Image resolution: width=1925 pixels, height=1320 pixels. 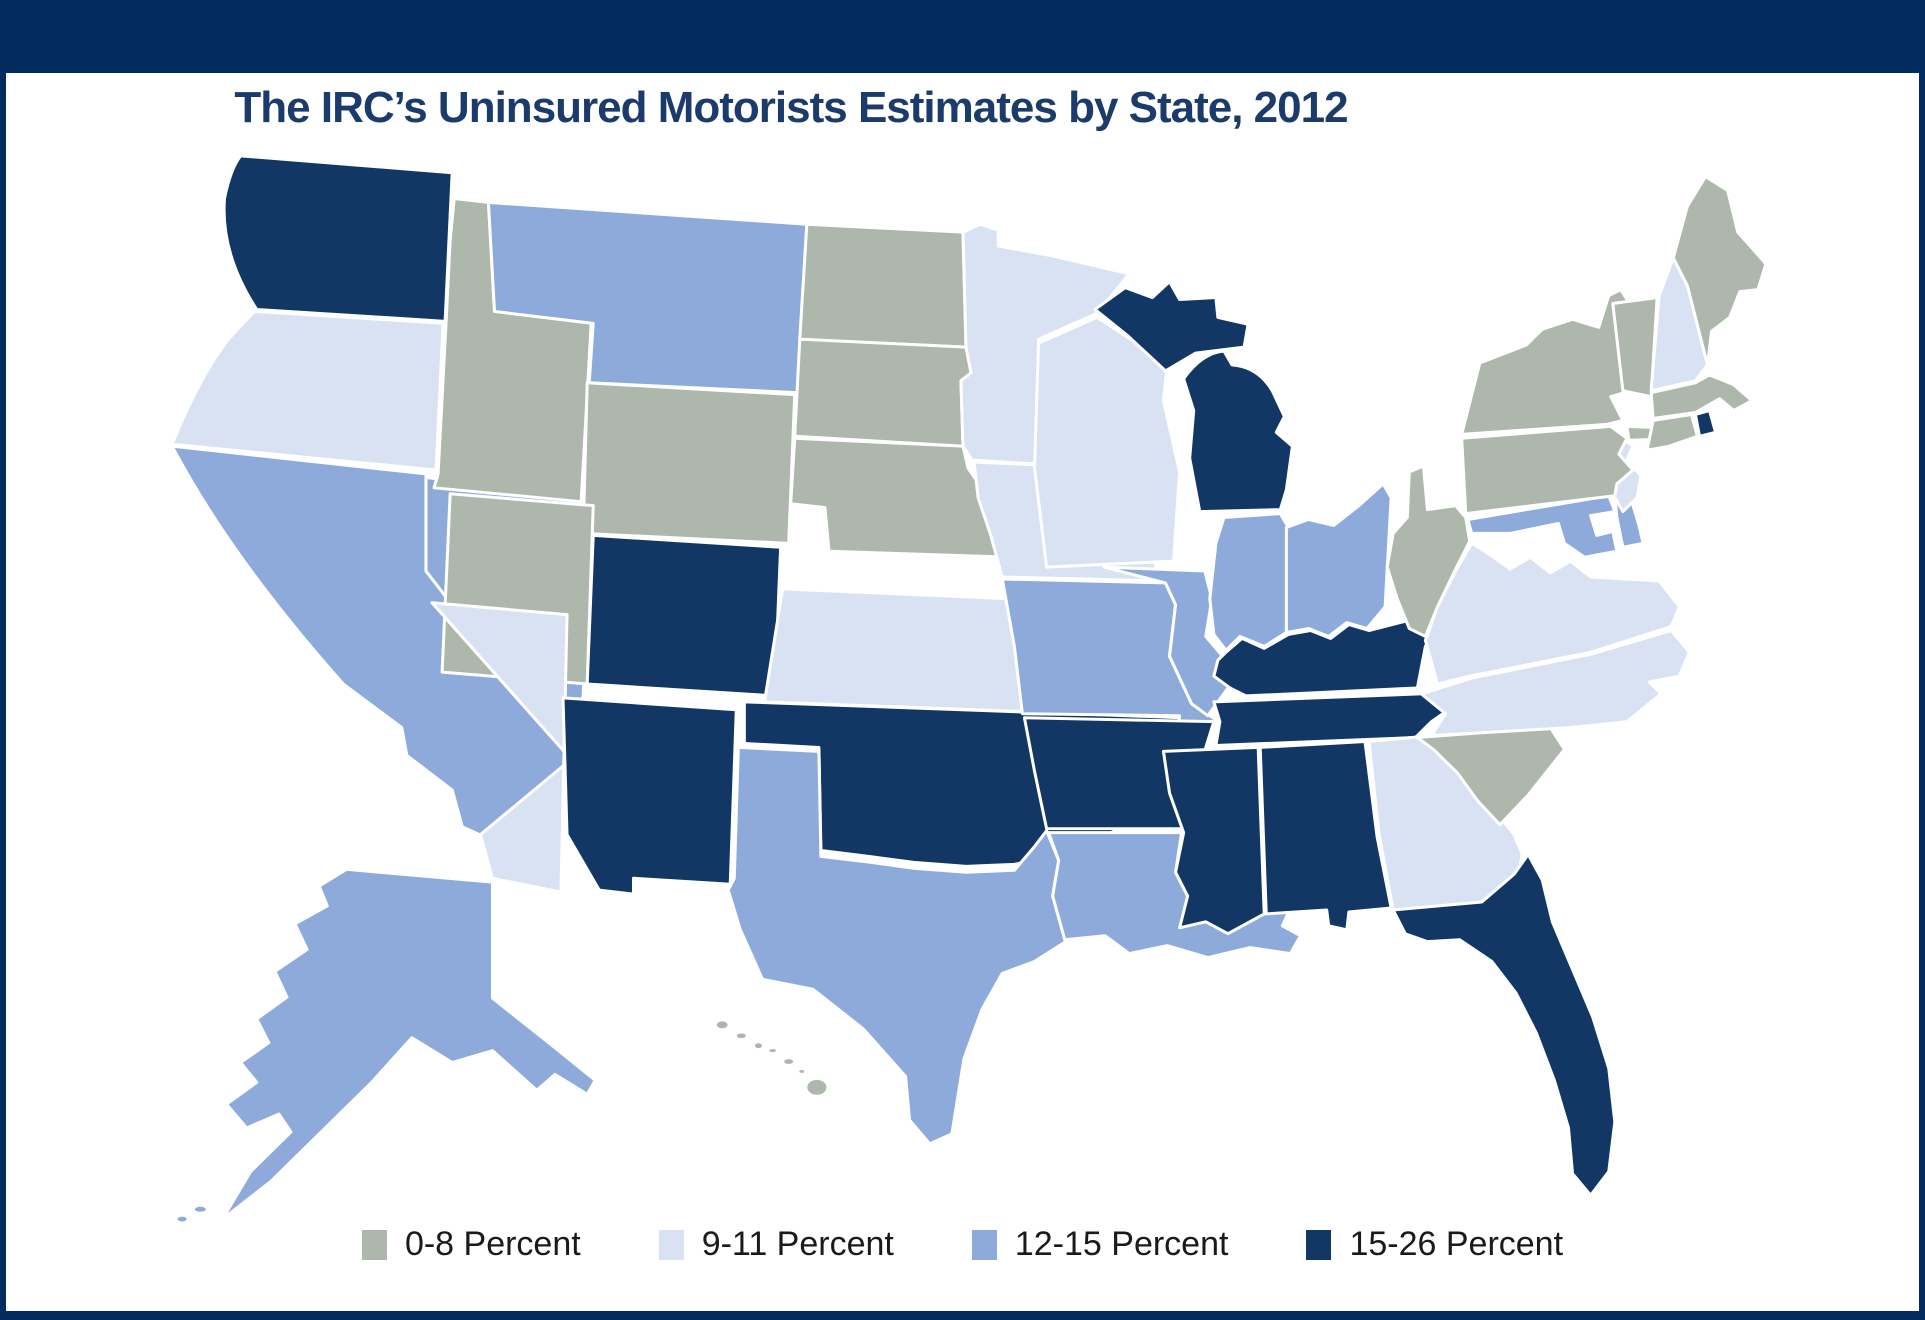 What do you see at coordinates (684, 615) in the screenshot?
I see `state-co` at bounding box center [684, 615].